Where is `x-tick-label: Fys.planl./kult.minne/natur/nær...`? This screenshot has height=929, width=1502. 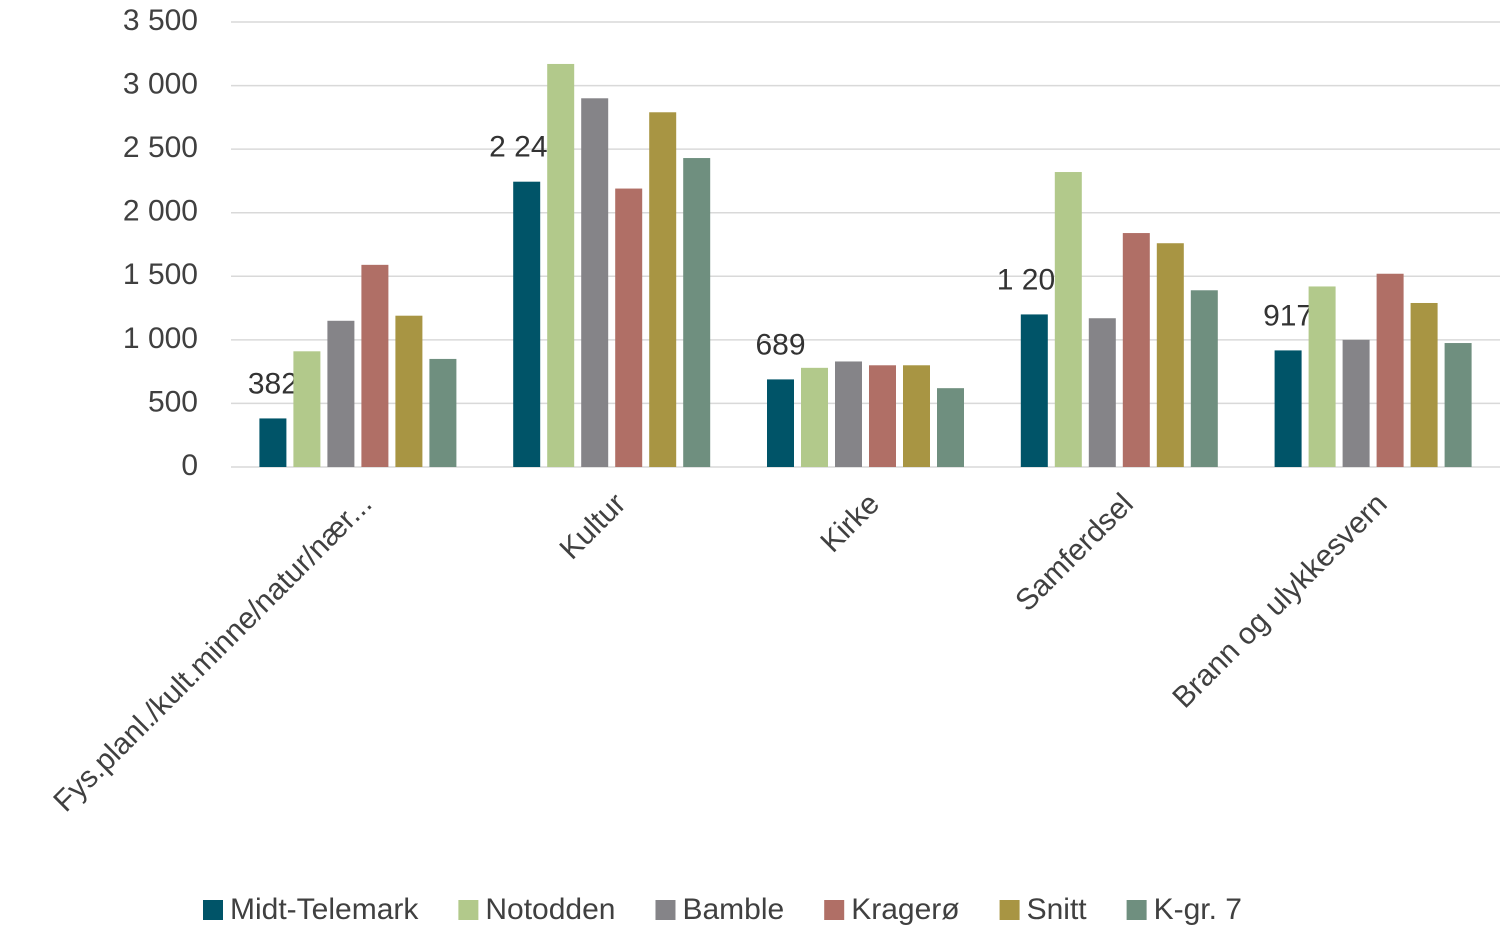 x-tick-label: Fys.planl./kult.minne/natur/nær... is located at coordinates (212, 652).